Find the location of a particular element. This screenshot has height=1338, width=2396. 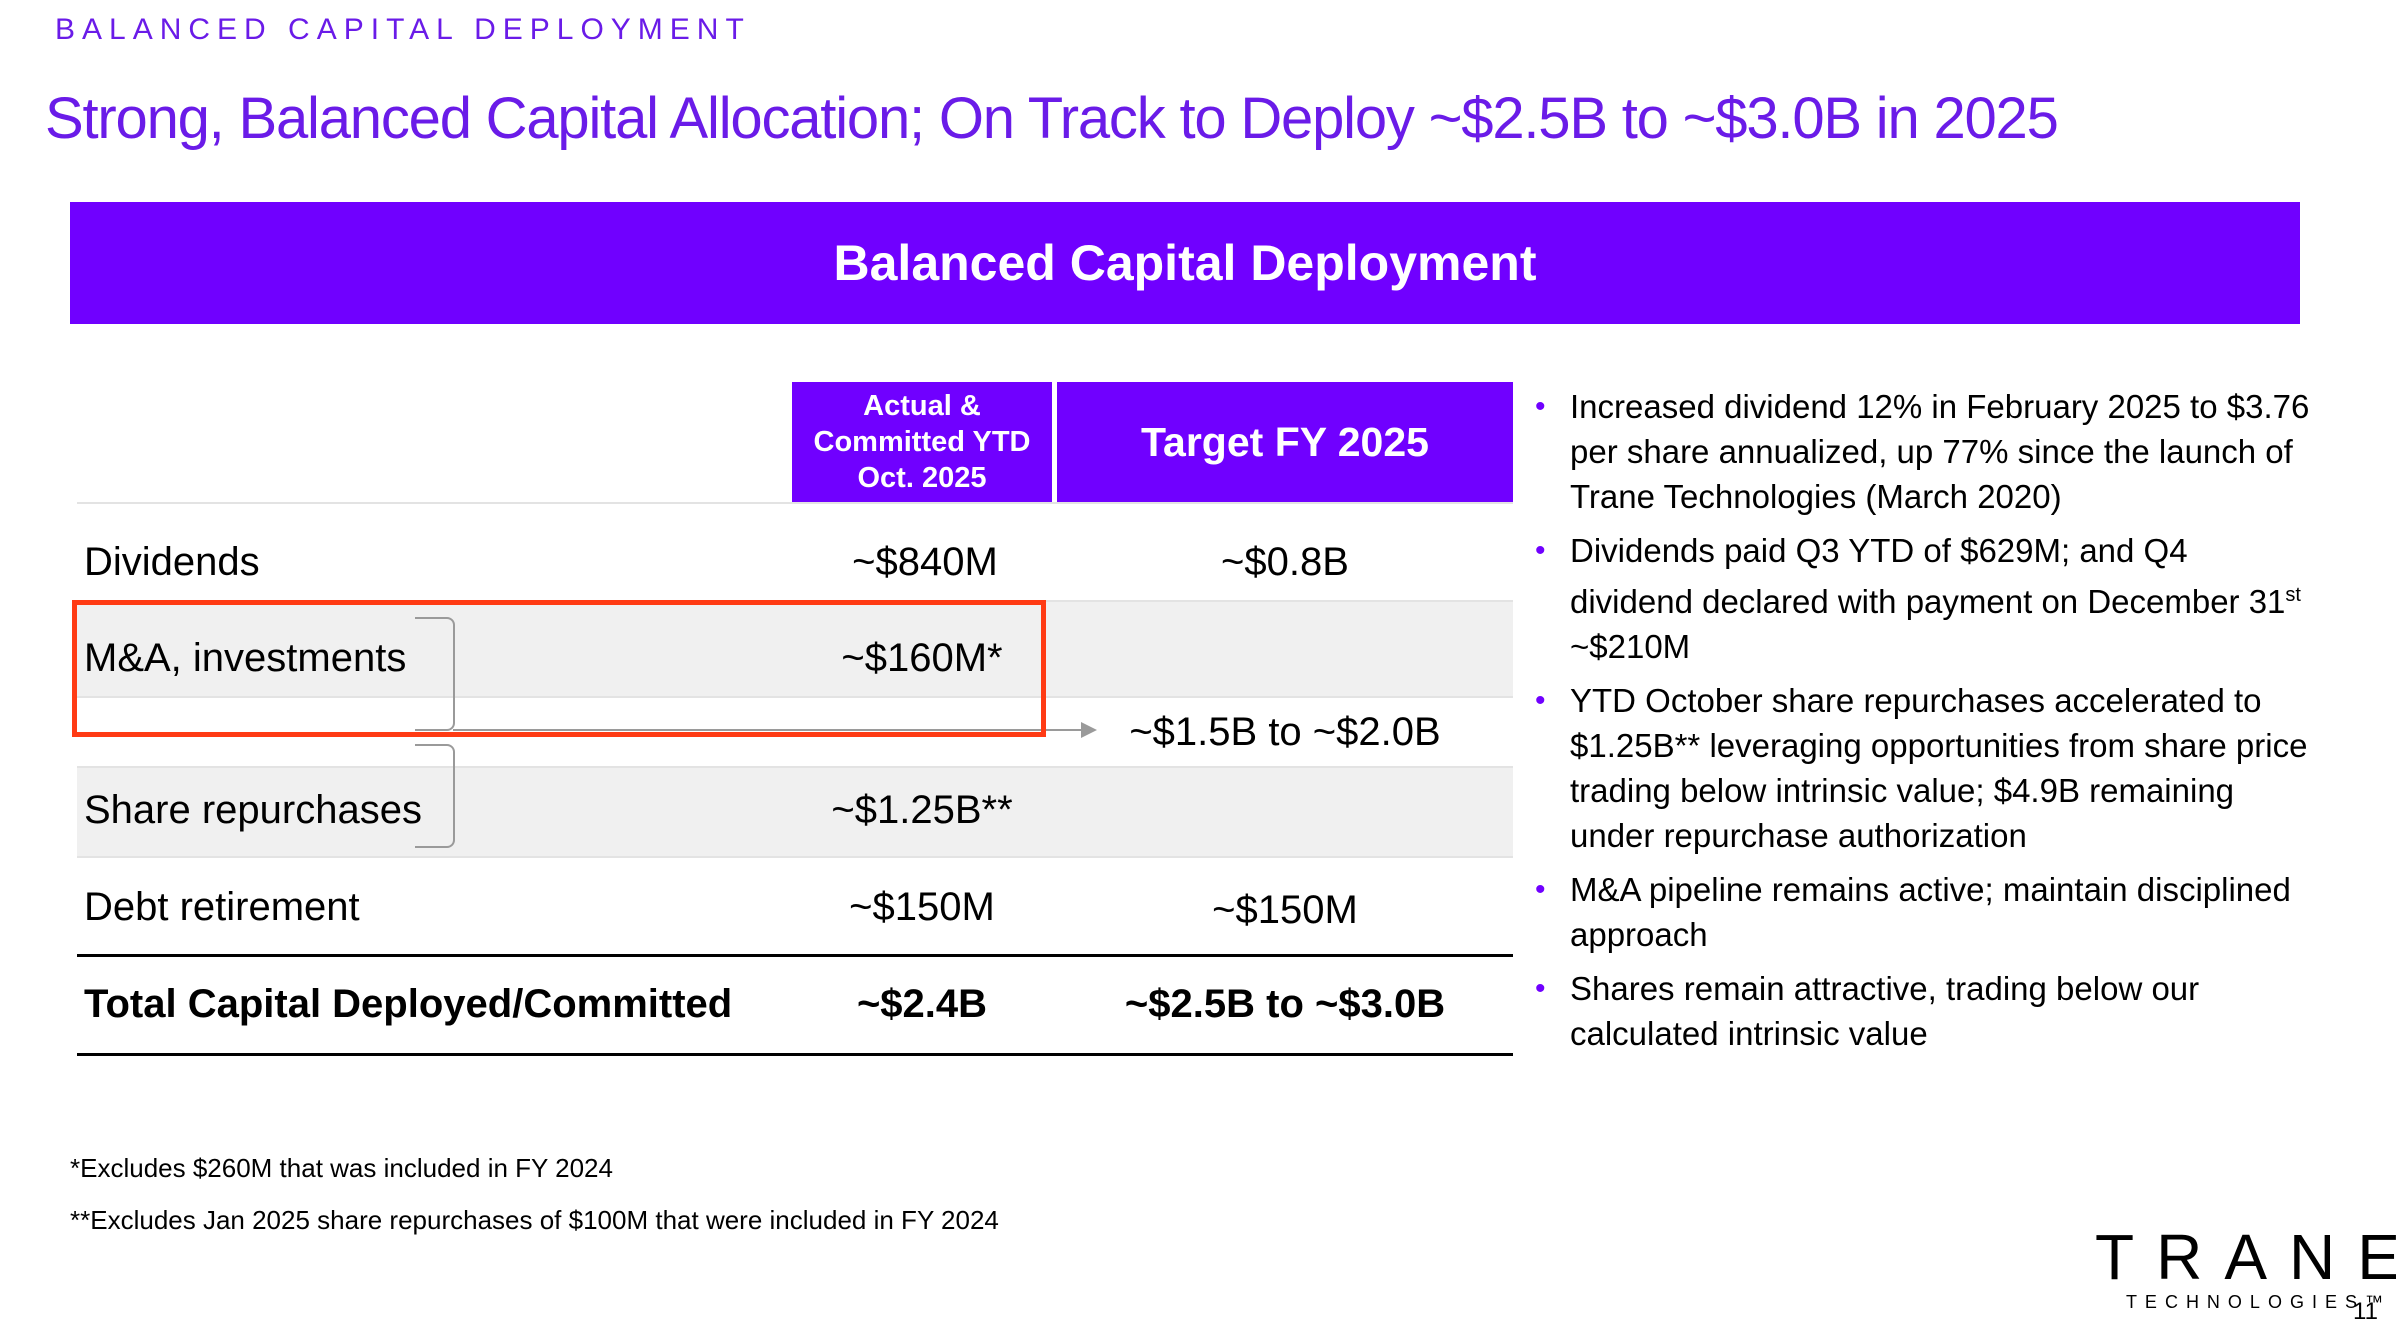

arrow-right-icon is located at coordinates (1089, 730).